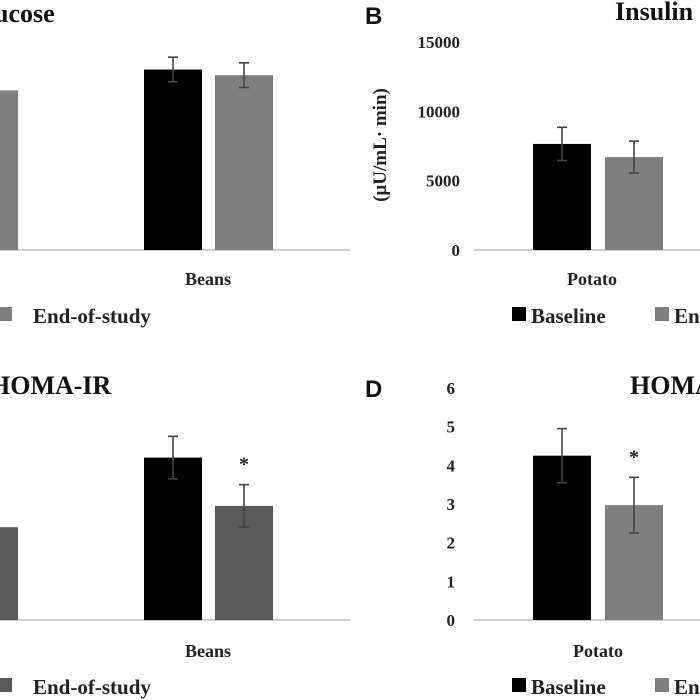  I want to click on panel-b-legend-swatch-end, so click(662, 314).